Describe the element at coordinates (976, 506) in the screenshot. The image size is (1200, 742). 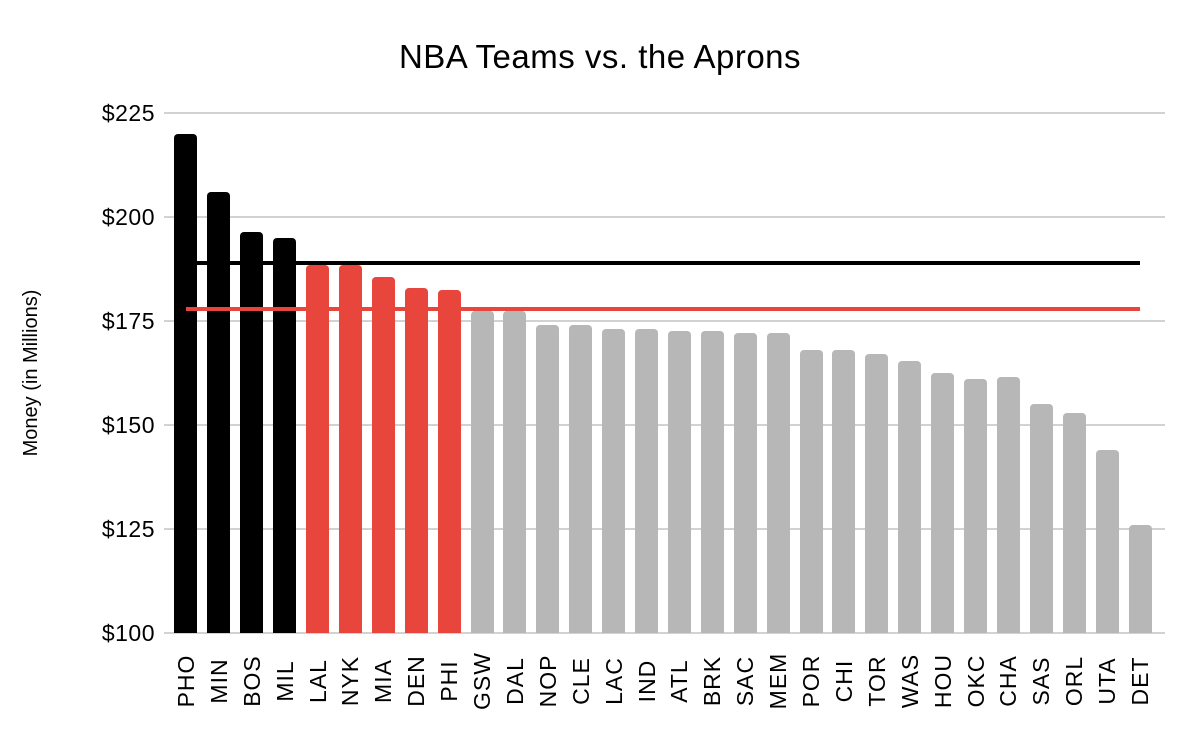
I see `bar-OKC` at that location.